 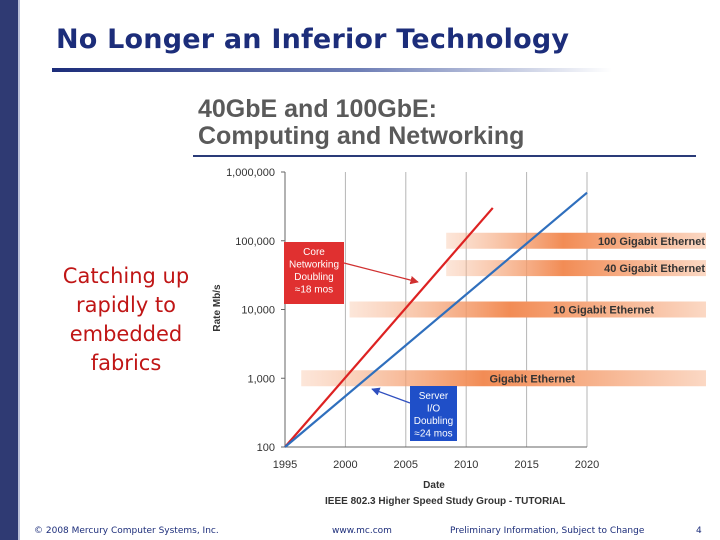 What do you see at coordinates (126, 531) in the screenshot?
I see `footer-copyright: © 2008 Mercury Computer Systems, Inc.` at bounding box center [126, 531].